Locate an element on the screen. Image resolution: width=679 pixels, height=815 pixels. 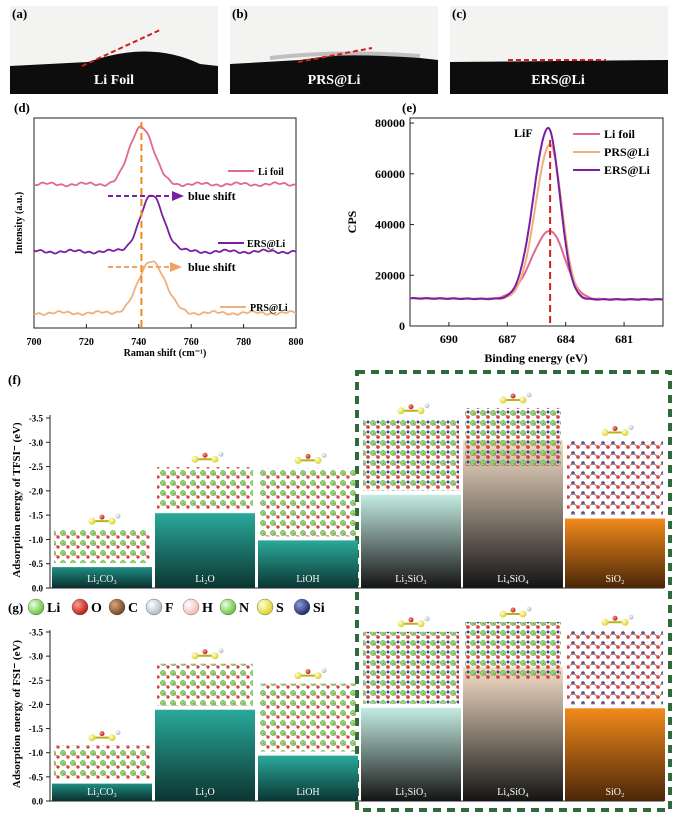
fsi-y-tick-label: -3.5 is located at coordinates (36, 633).